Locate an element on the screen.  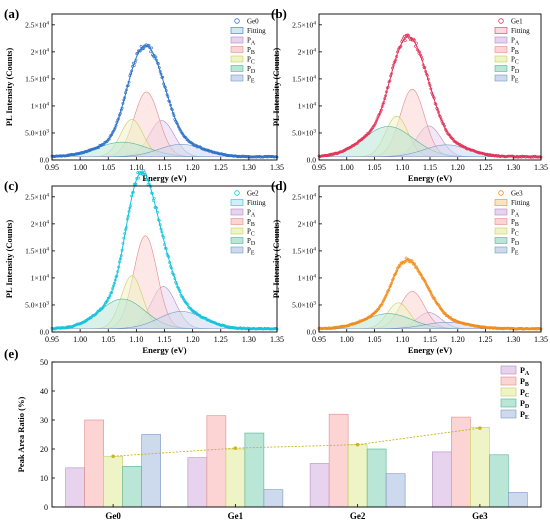
bar-pa-ge2 is located at coordinates (319, 485).